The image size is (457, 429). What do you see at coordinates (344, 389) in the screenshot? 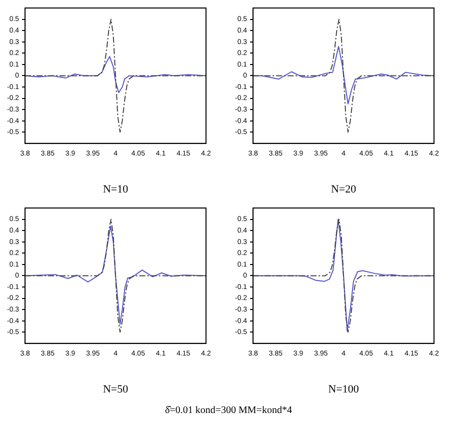
I see `x-axis-title: N=100` at bounding box center [344, 389].